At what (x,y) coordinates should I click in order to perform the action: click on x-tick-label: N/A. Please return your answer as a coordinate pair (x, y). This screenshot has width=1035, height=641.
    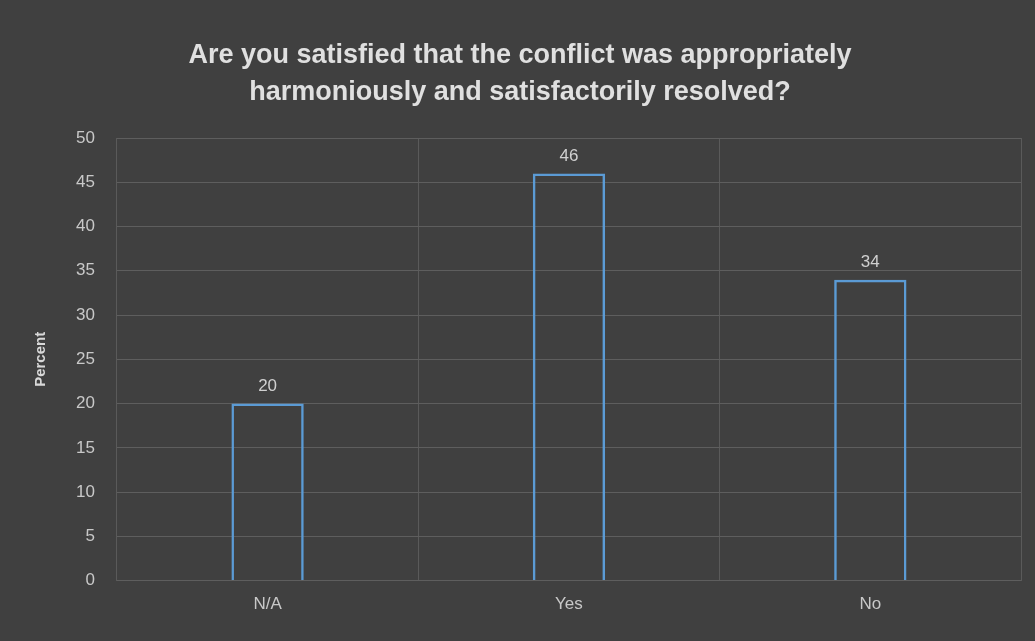
    Looking at the image, I should click on (268, 604).